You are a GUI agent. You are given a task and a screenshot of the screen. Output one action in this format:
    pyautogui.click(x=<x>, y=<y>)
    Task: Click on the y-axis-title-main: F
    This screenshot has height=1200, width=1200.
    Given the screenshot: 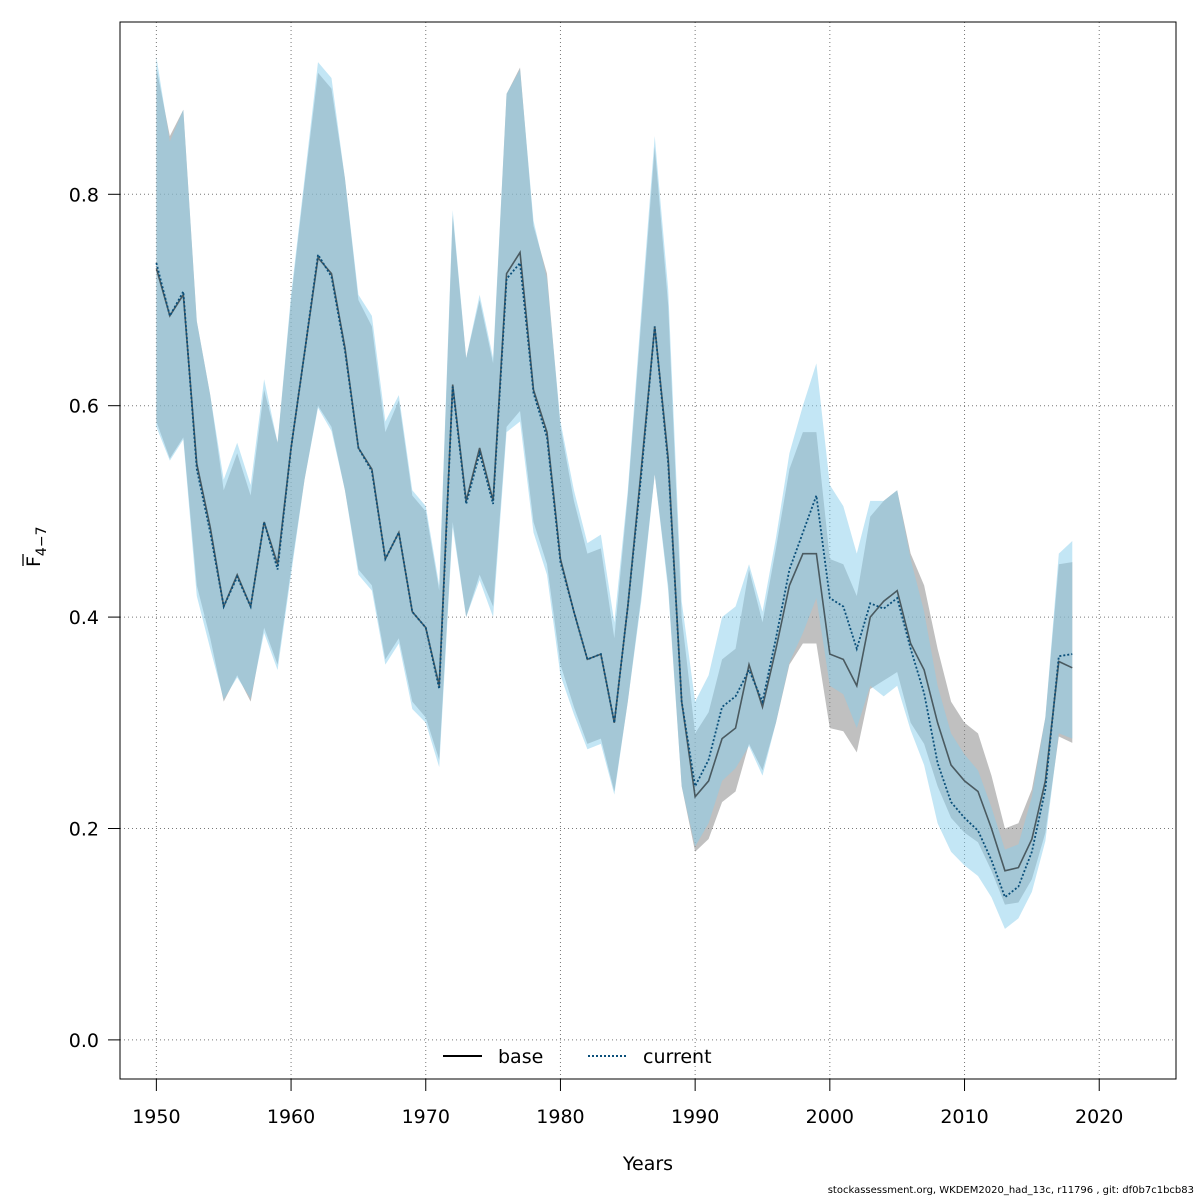 What is the action you would take?
    pyautogui.click(x=34, y=561)
    